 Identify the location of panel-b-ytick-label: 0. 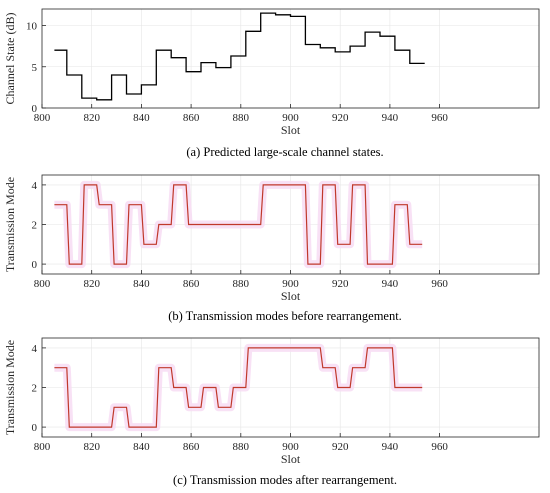
(35, 265).